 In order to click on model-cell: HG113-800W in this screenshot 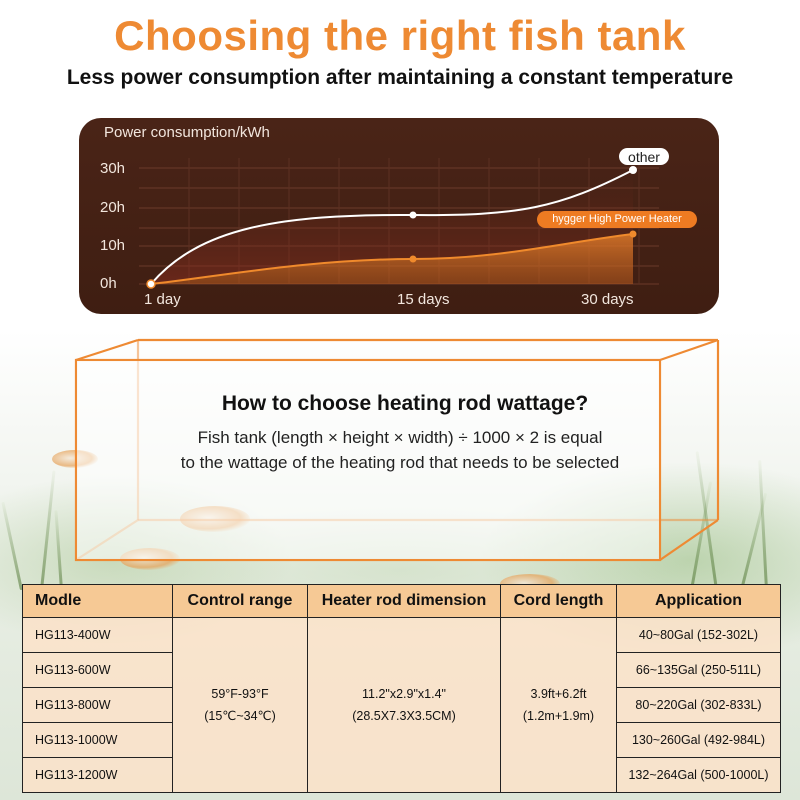, I will do `click(97, 705)`.